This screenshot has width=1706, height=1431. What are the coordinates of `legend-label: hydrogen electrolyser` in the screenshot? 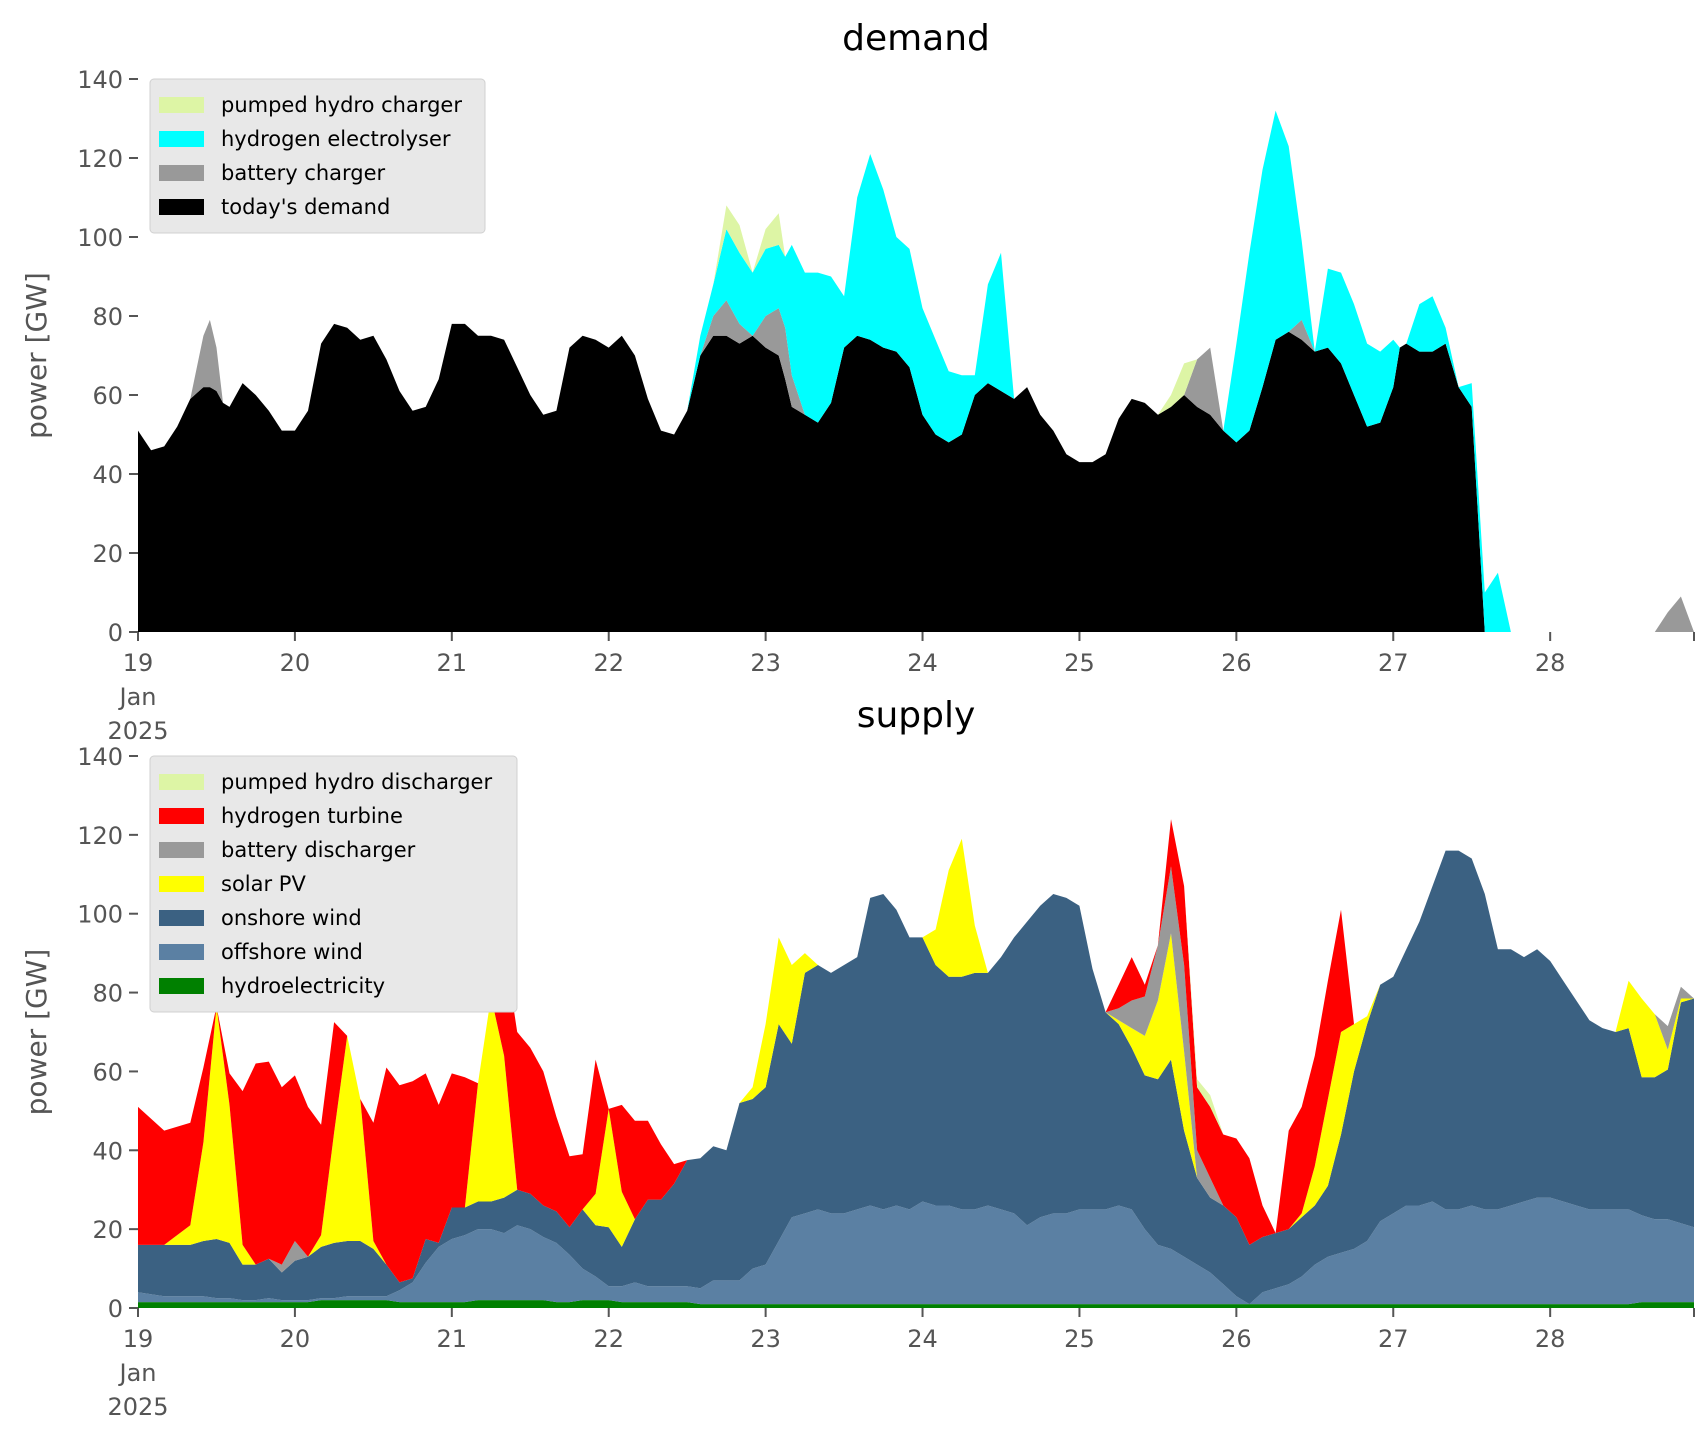 It's located at (336, 139).